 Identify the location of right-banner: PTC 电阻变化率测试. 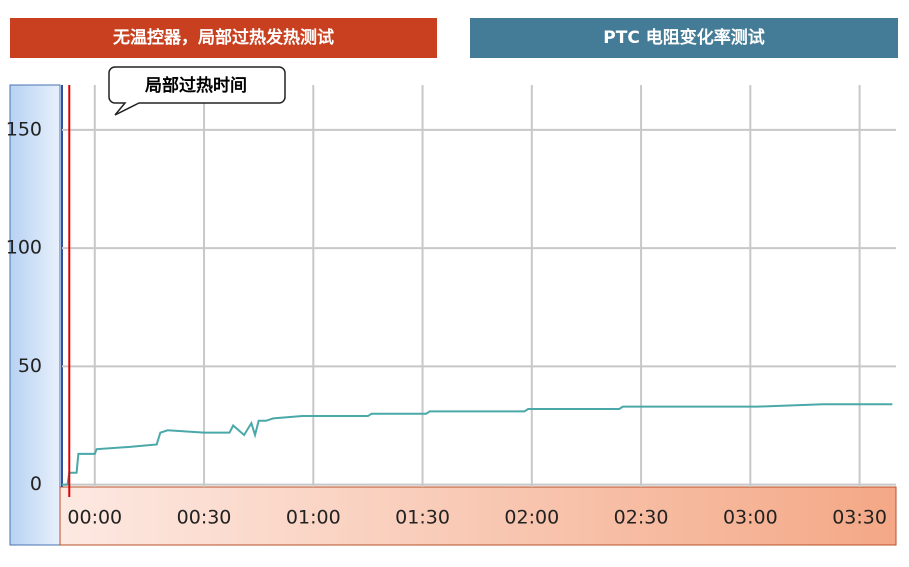
(684, 38).